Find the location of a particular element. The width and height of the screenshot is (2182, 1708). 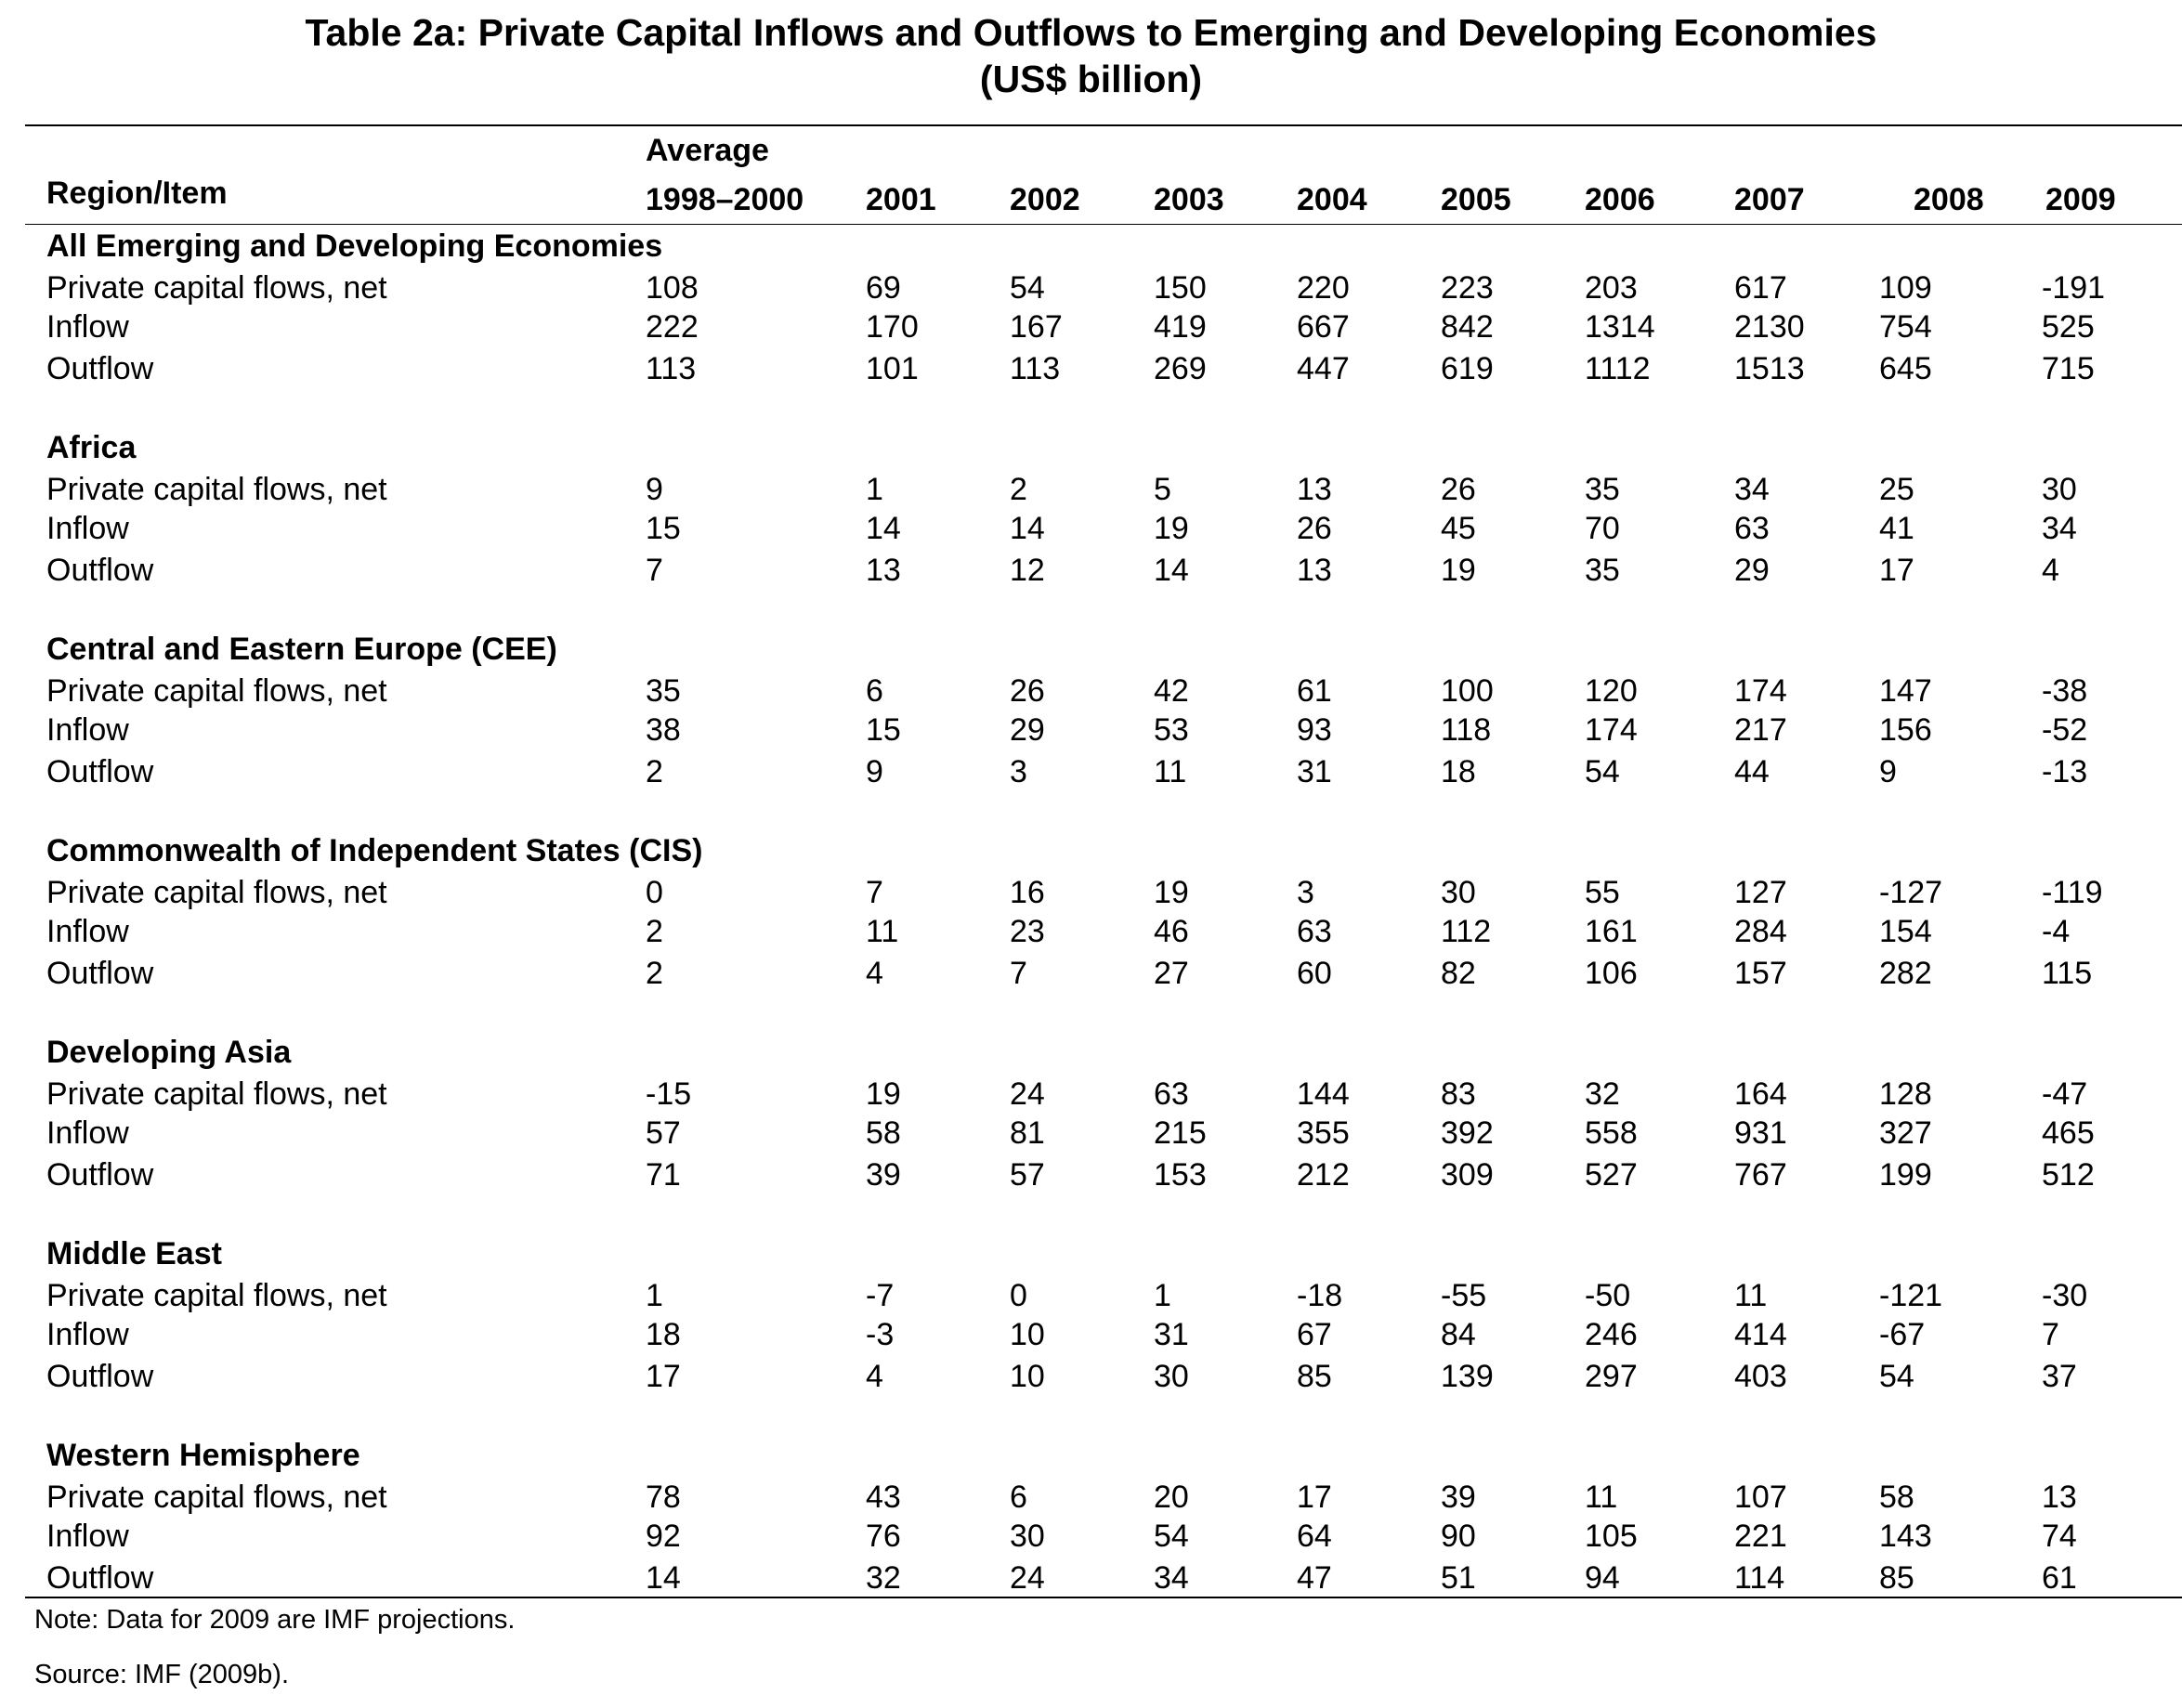

table-cell: 327 is located at coordinates (1905, 1133).